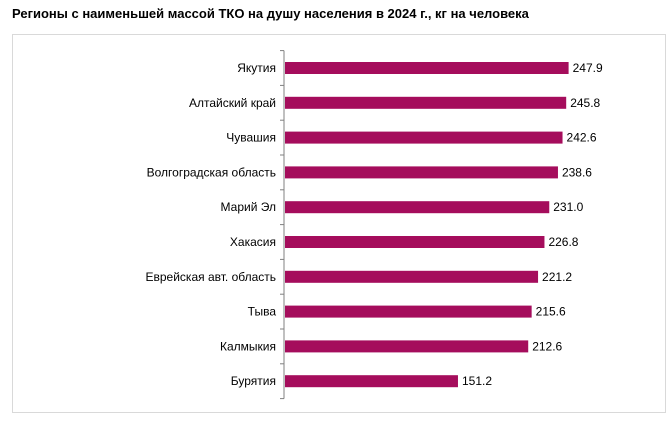 The height and width of the screenshot is (437, 672). I want to click on category-label: Алтайский край, so click(232, 103).